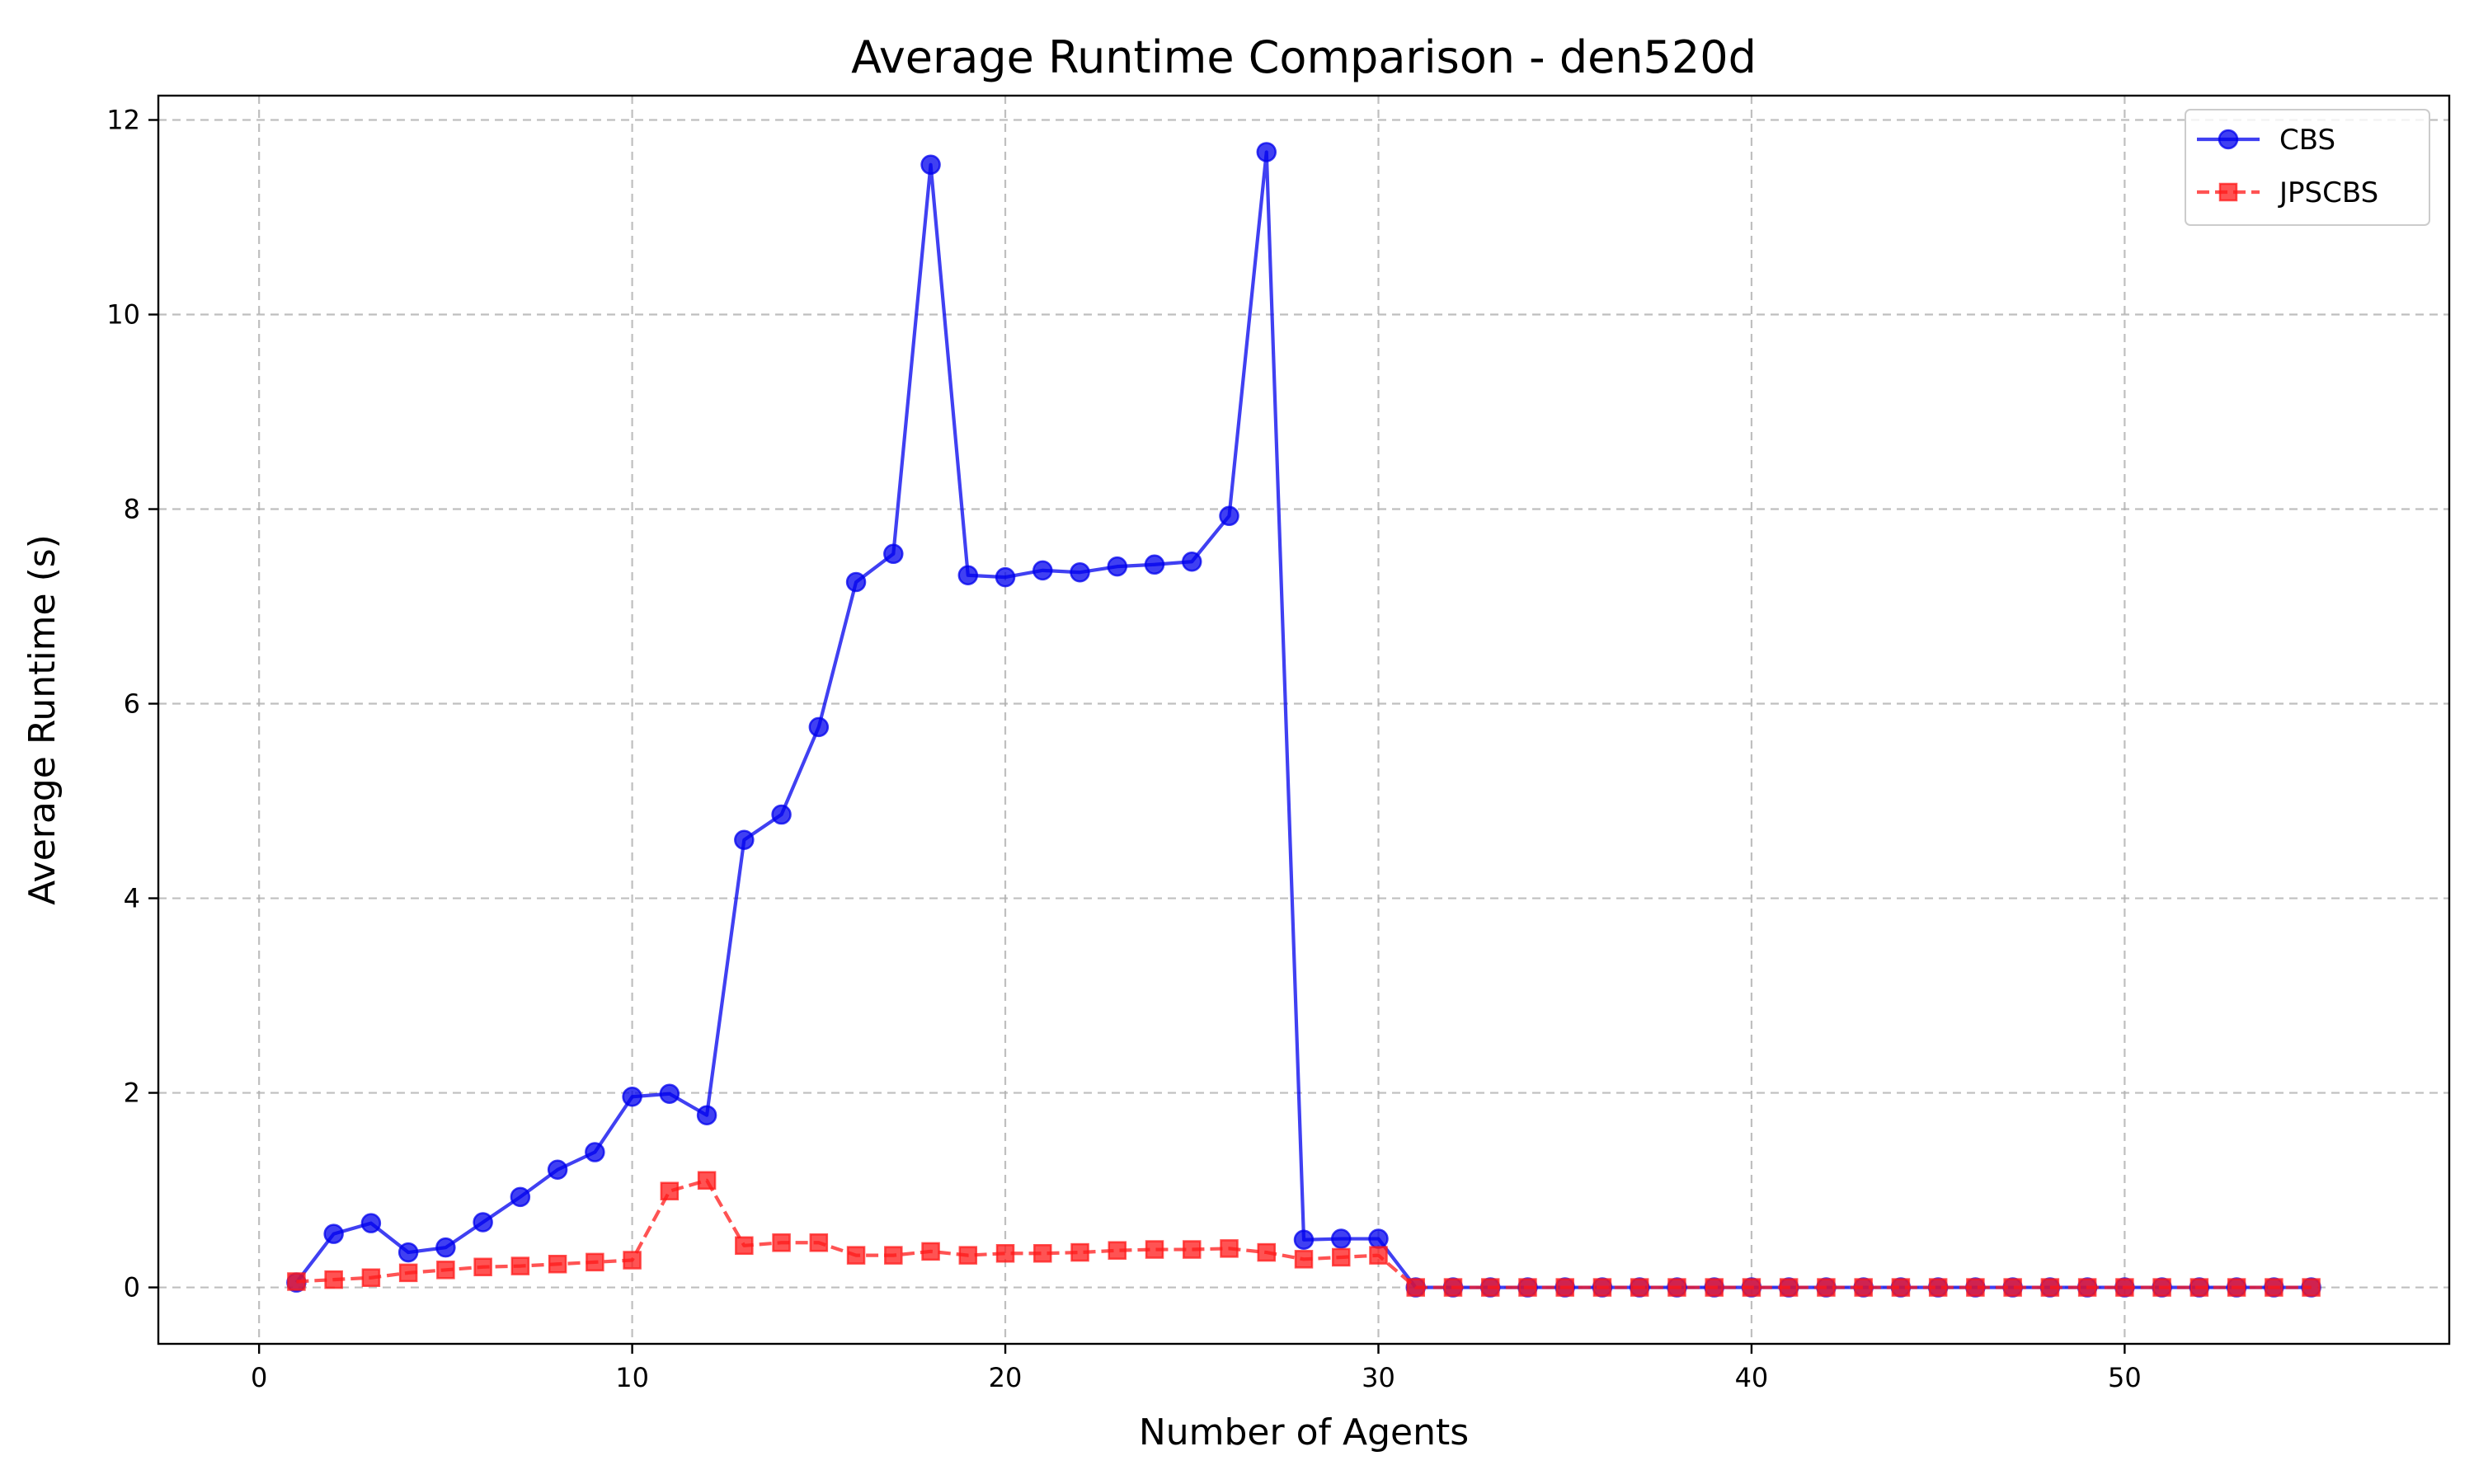 Image resolution: width=2474 pixels, height=1484 pixels. I want to click on y-axis-label: Average Runtime (s), so click(42, 719).